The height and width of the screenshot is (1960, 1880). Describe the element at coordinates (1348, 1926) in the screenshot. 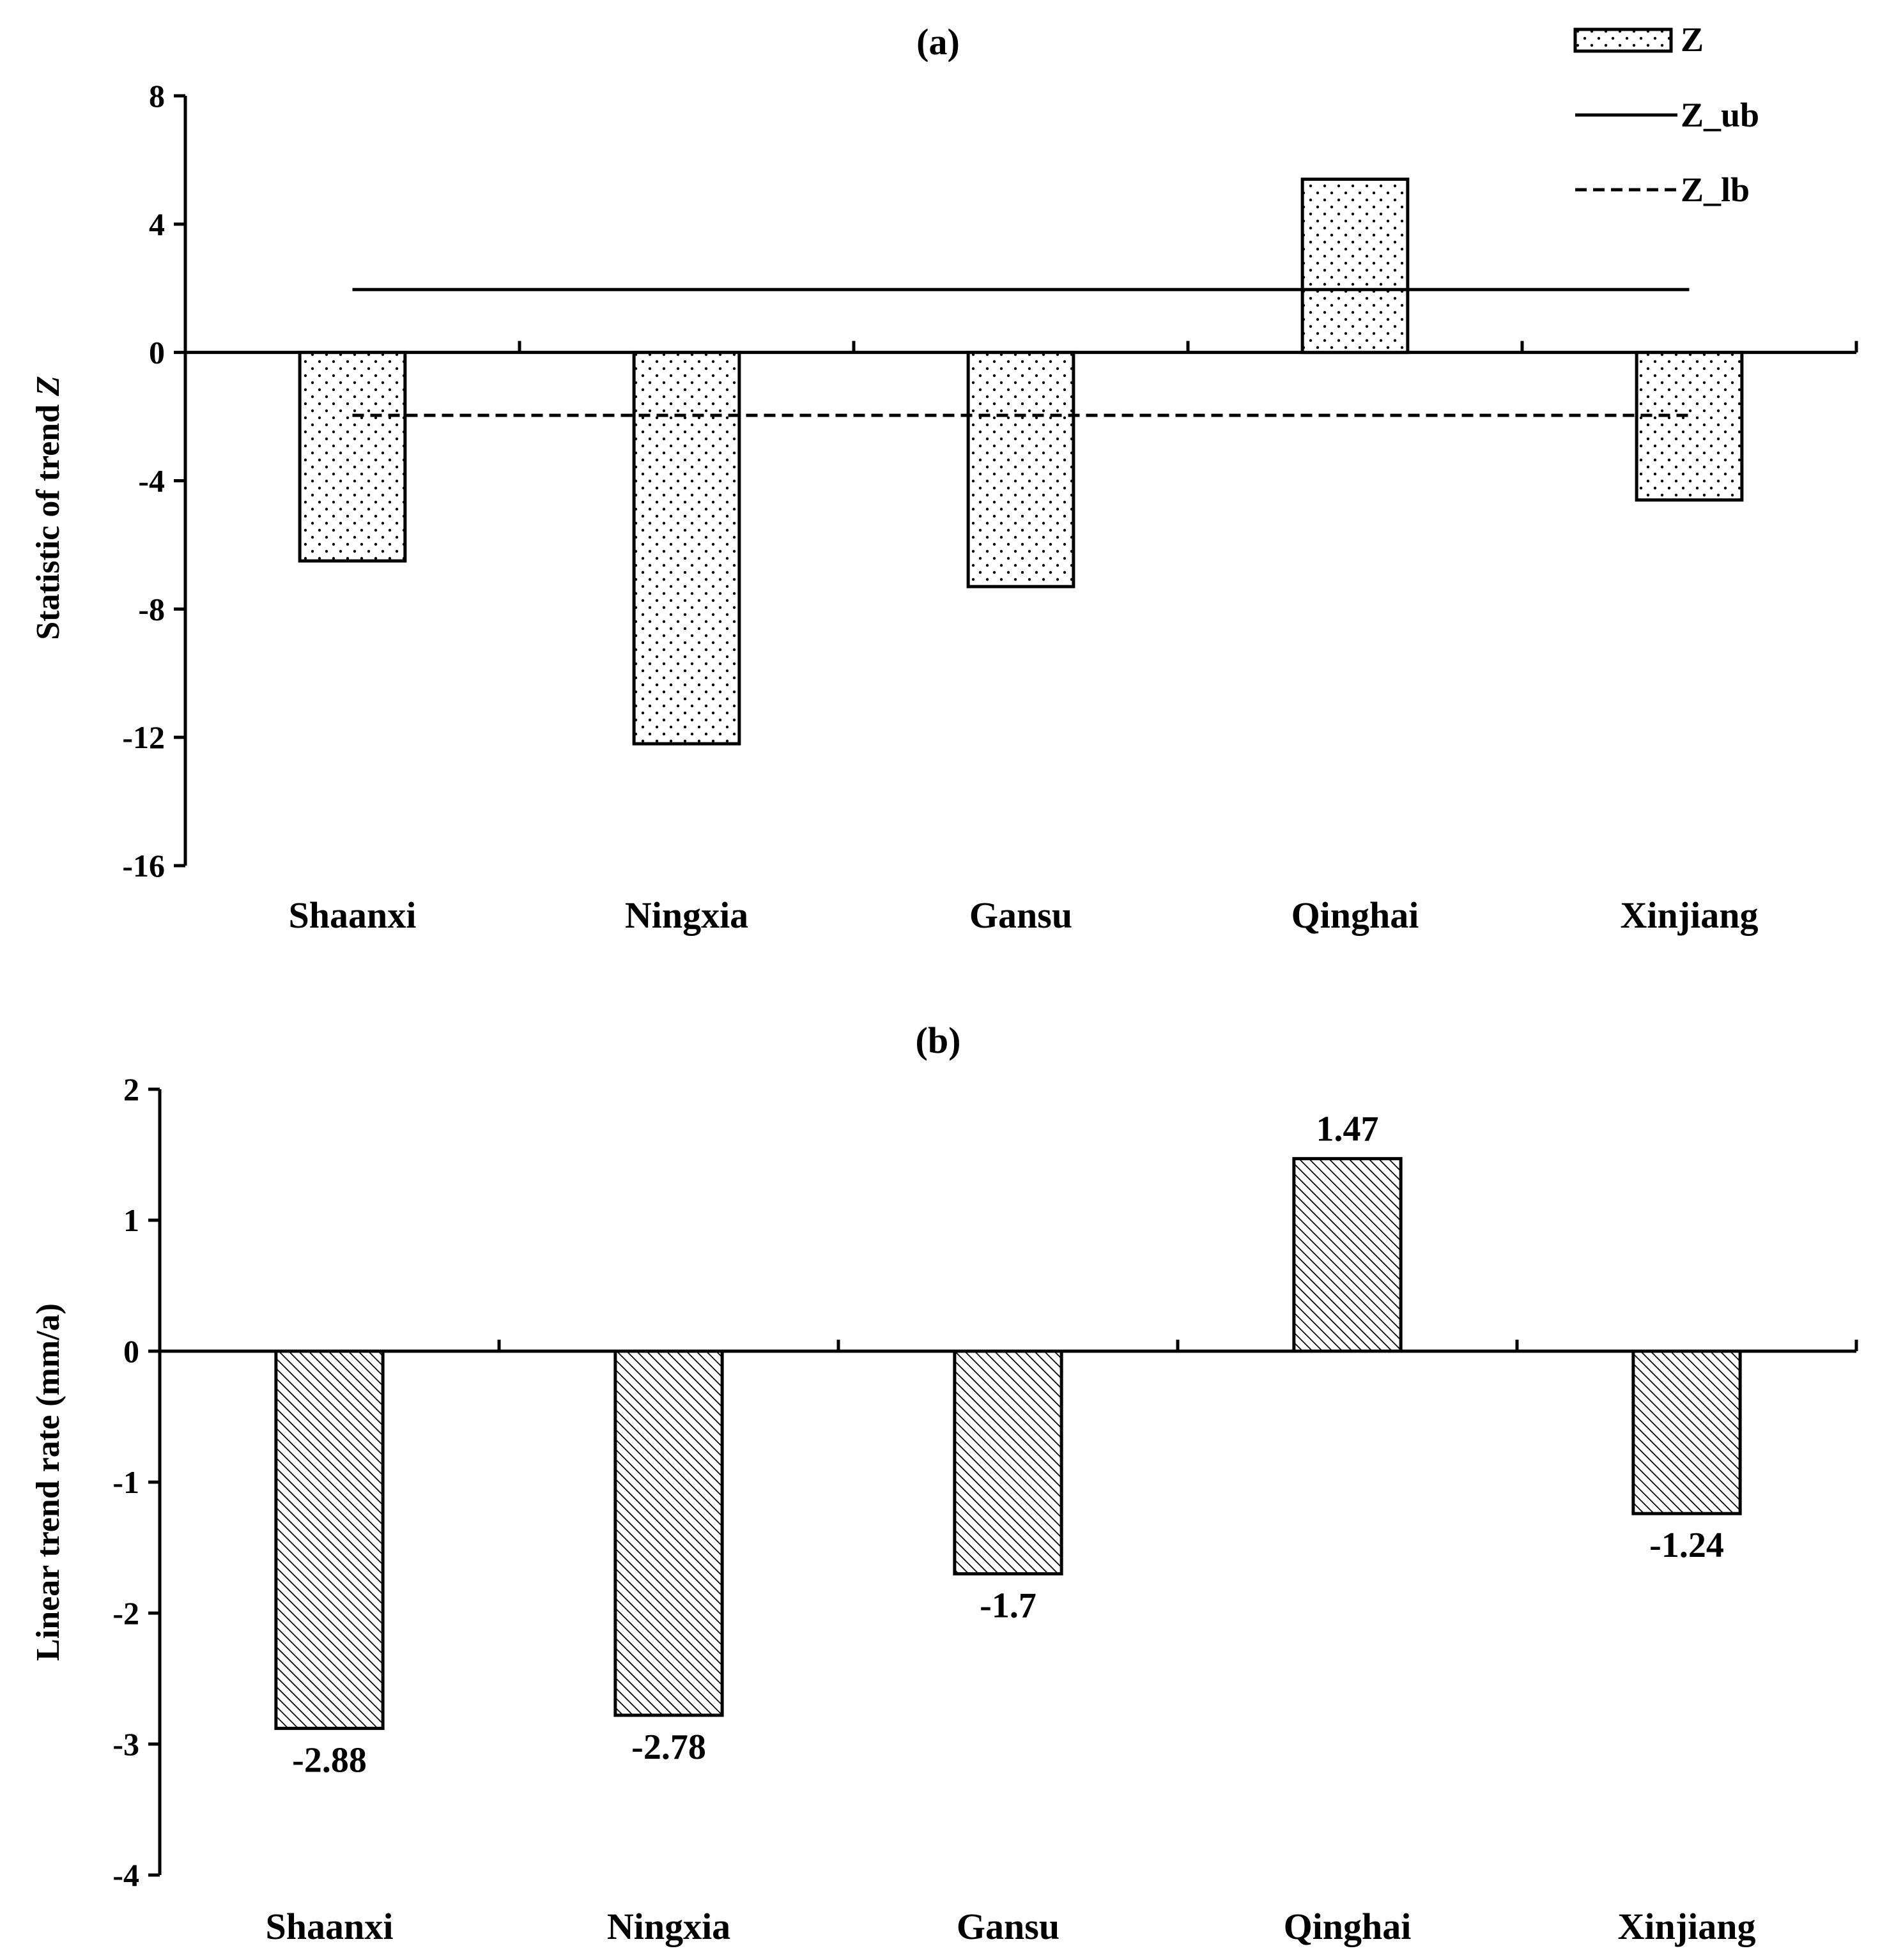

I see `b-category-label-qinghai: Qinghai` at that location.